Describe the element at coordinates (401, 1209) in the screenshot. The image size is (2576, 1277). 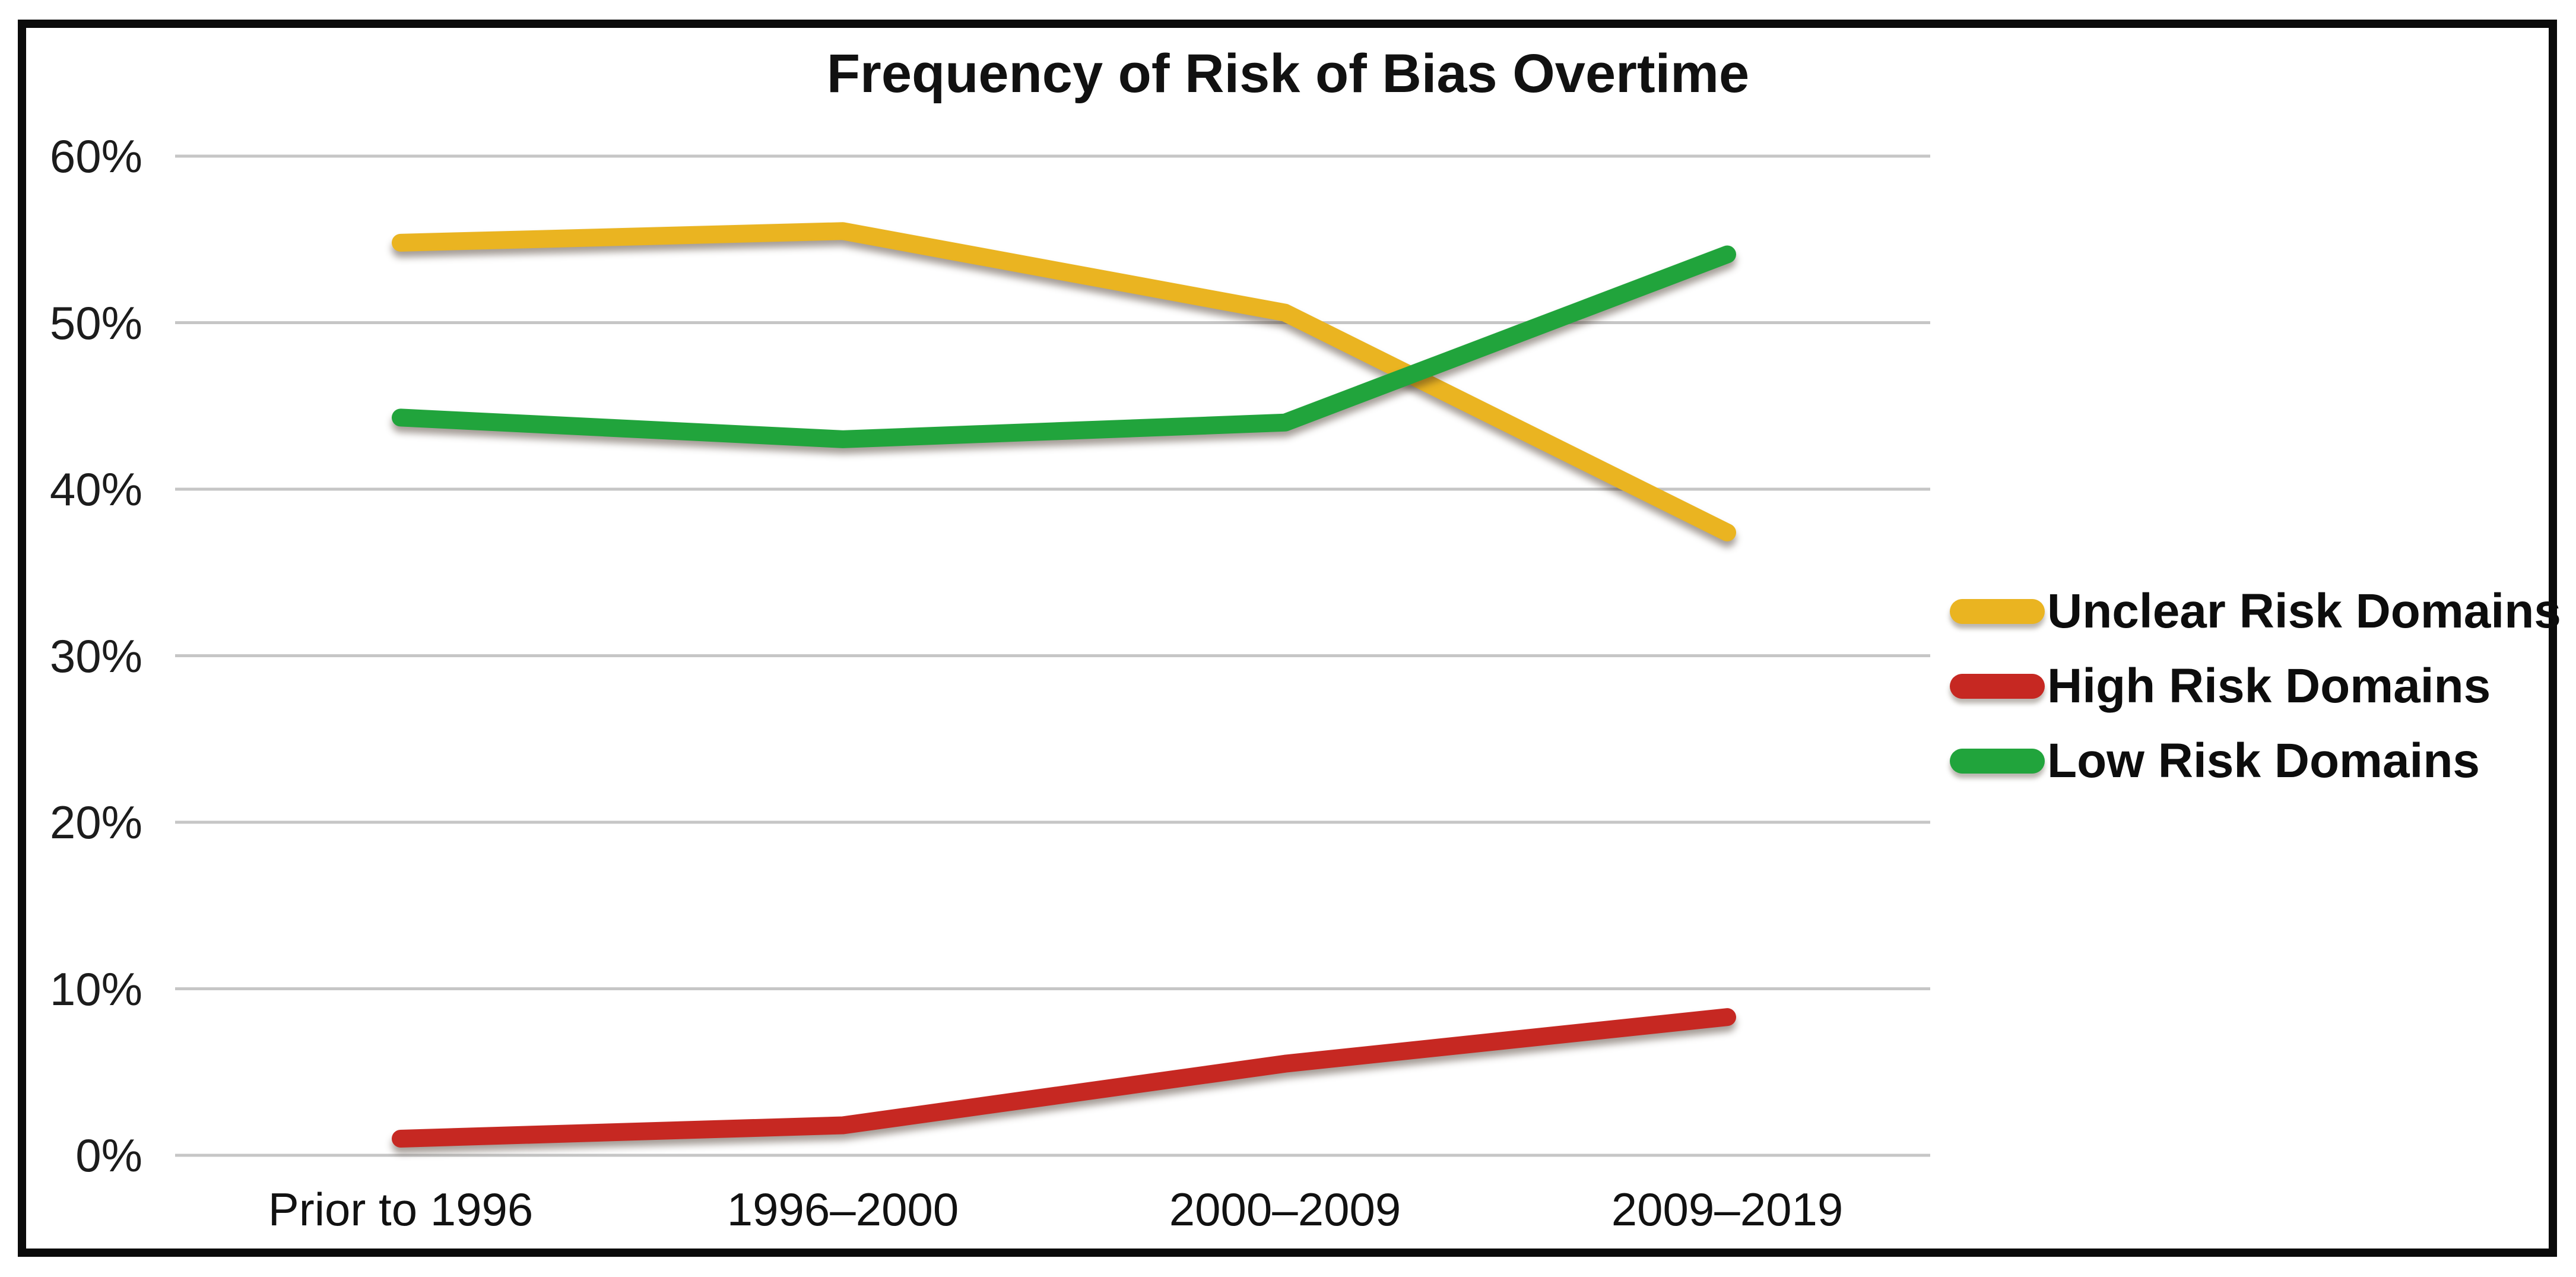
I see `x-category-label: Prior to 1996` at that location.